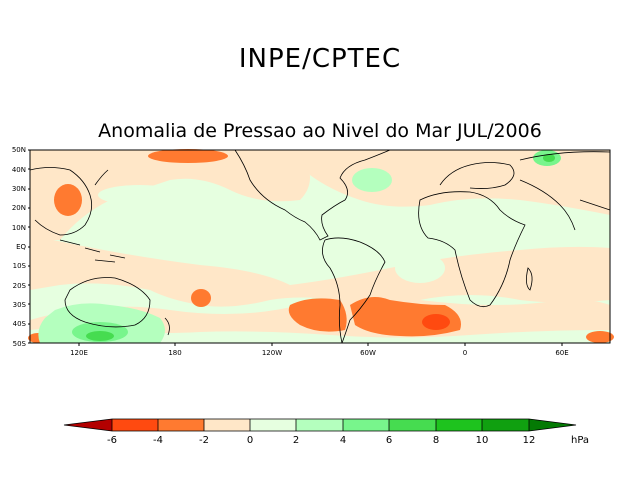 This screenshot has width=640, height=494. What do you see at coordinates (188, 156) in the screenshot?
I see `neg-core-north-pacific` at bounding box center [188, 156].